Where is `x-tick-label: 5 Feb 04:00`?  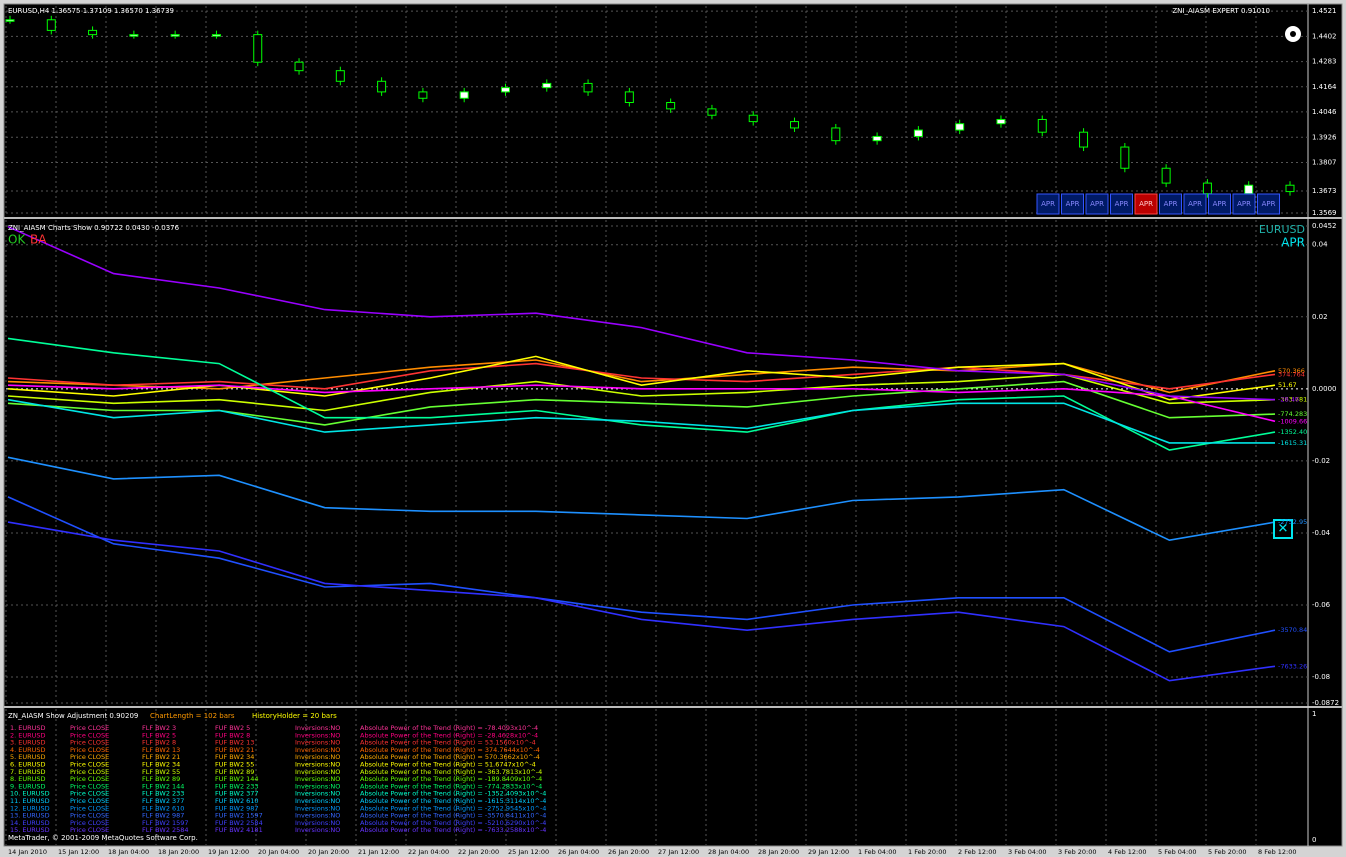
x-tick-label: 5 Feb 04:00 is located at coordinates (1177, 852).